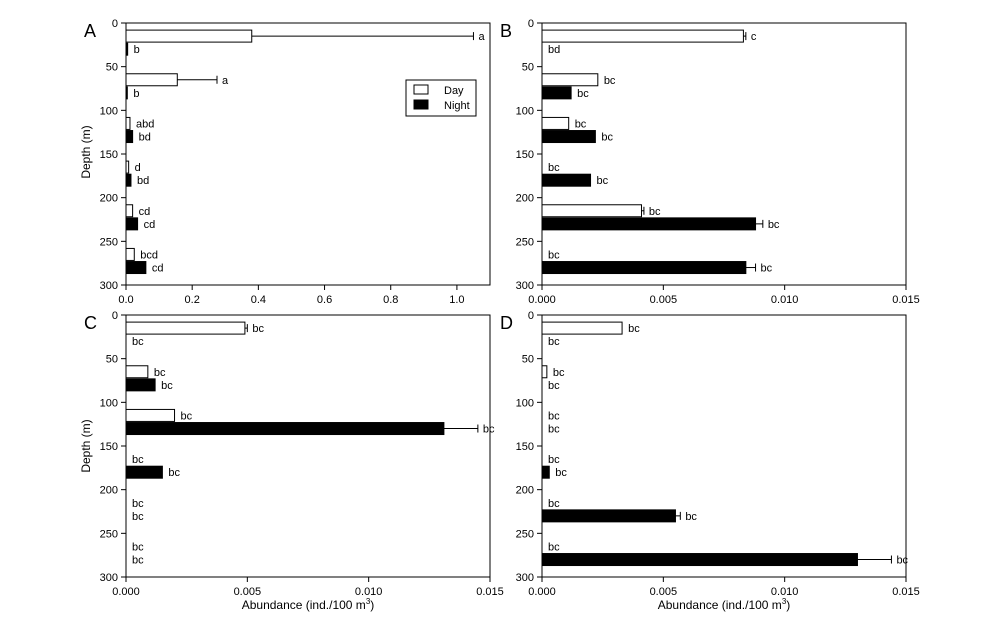 This screenshot has width=998, height=618. Describe the element at coordinates (324, 300) in the screenshot. I see `x-tick-label-a: 0.6` at that location.